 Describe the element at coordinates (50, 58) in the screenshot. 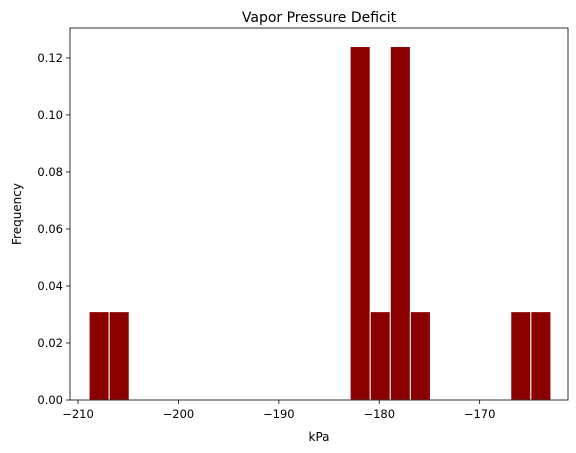

I see `y-tick-label: 0.12` at that location.